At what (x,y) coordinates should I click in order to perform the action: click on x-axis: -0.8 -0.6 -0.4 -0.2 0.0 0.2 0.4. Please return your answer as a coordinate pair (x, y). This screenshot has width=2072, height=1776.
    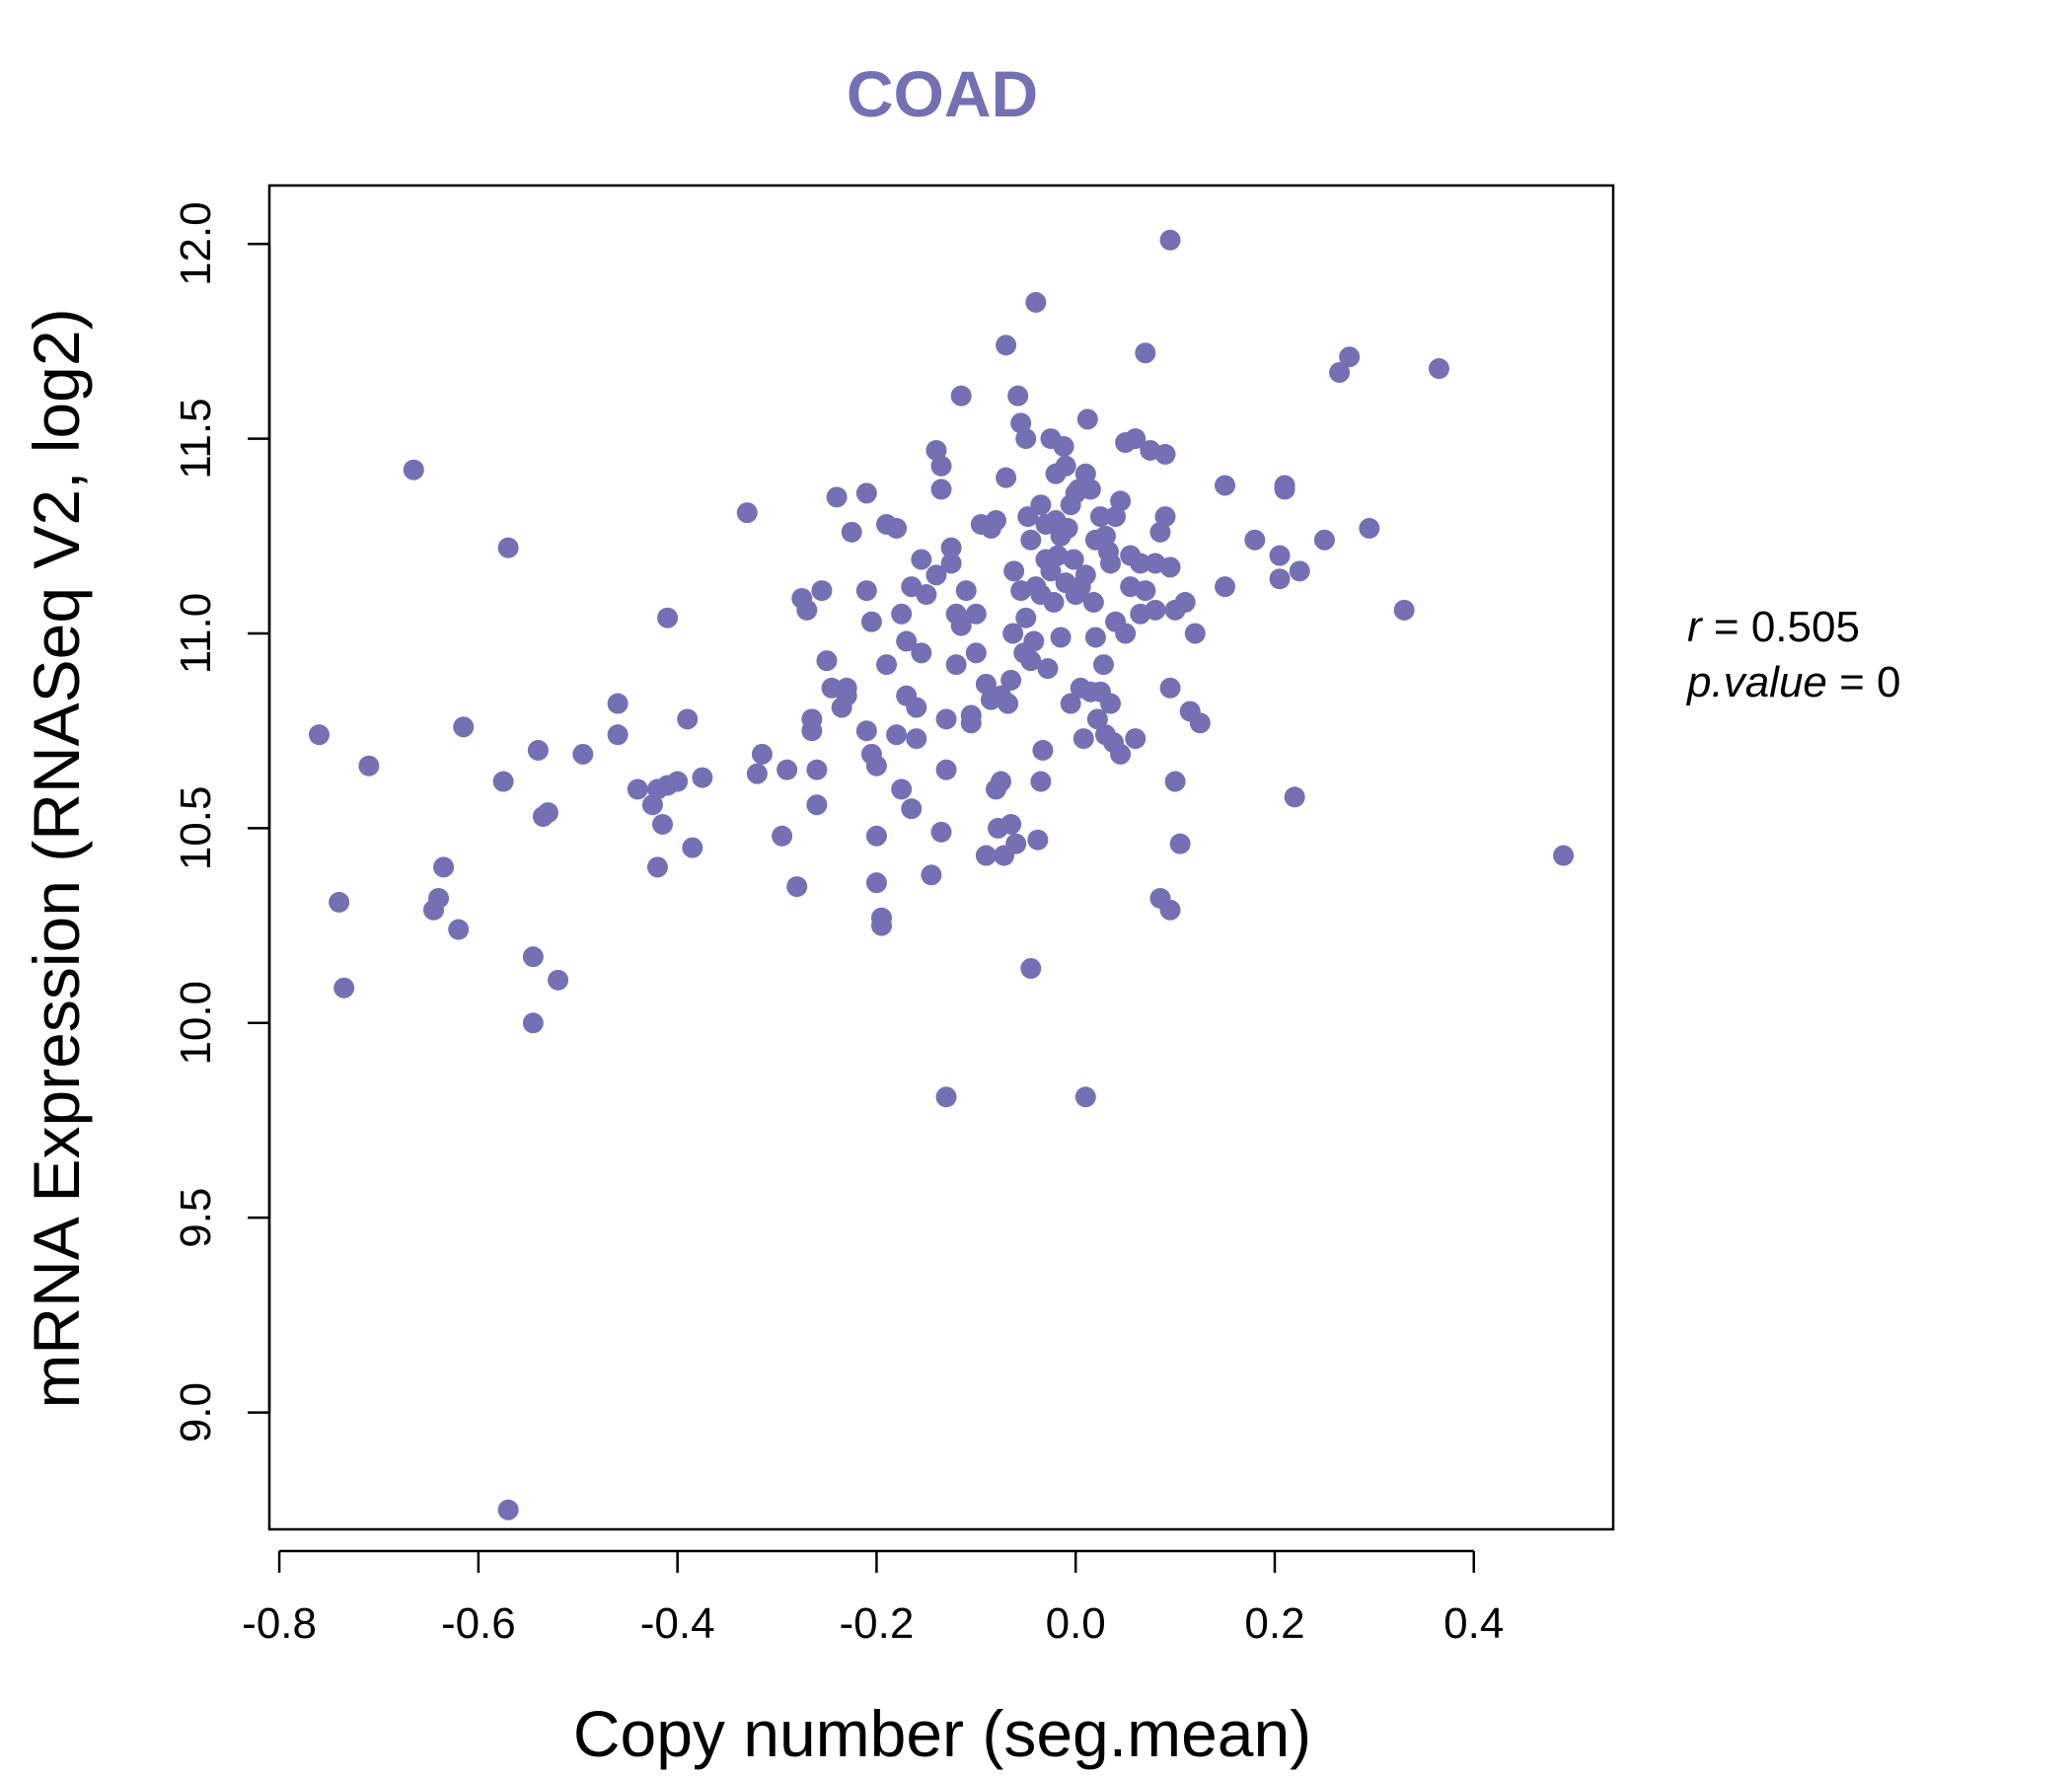
    Looking at the image, I should click on (873, 1599).